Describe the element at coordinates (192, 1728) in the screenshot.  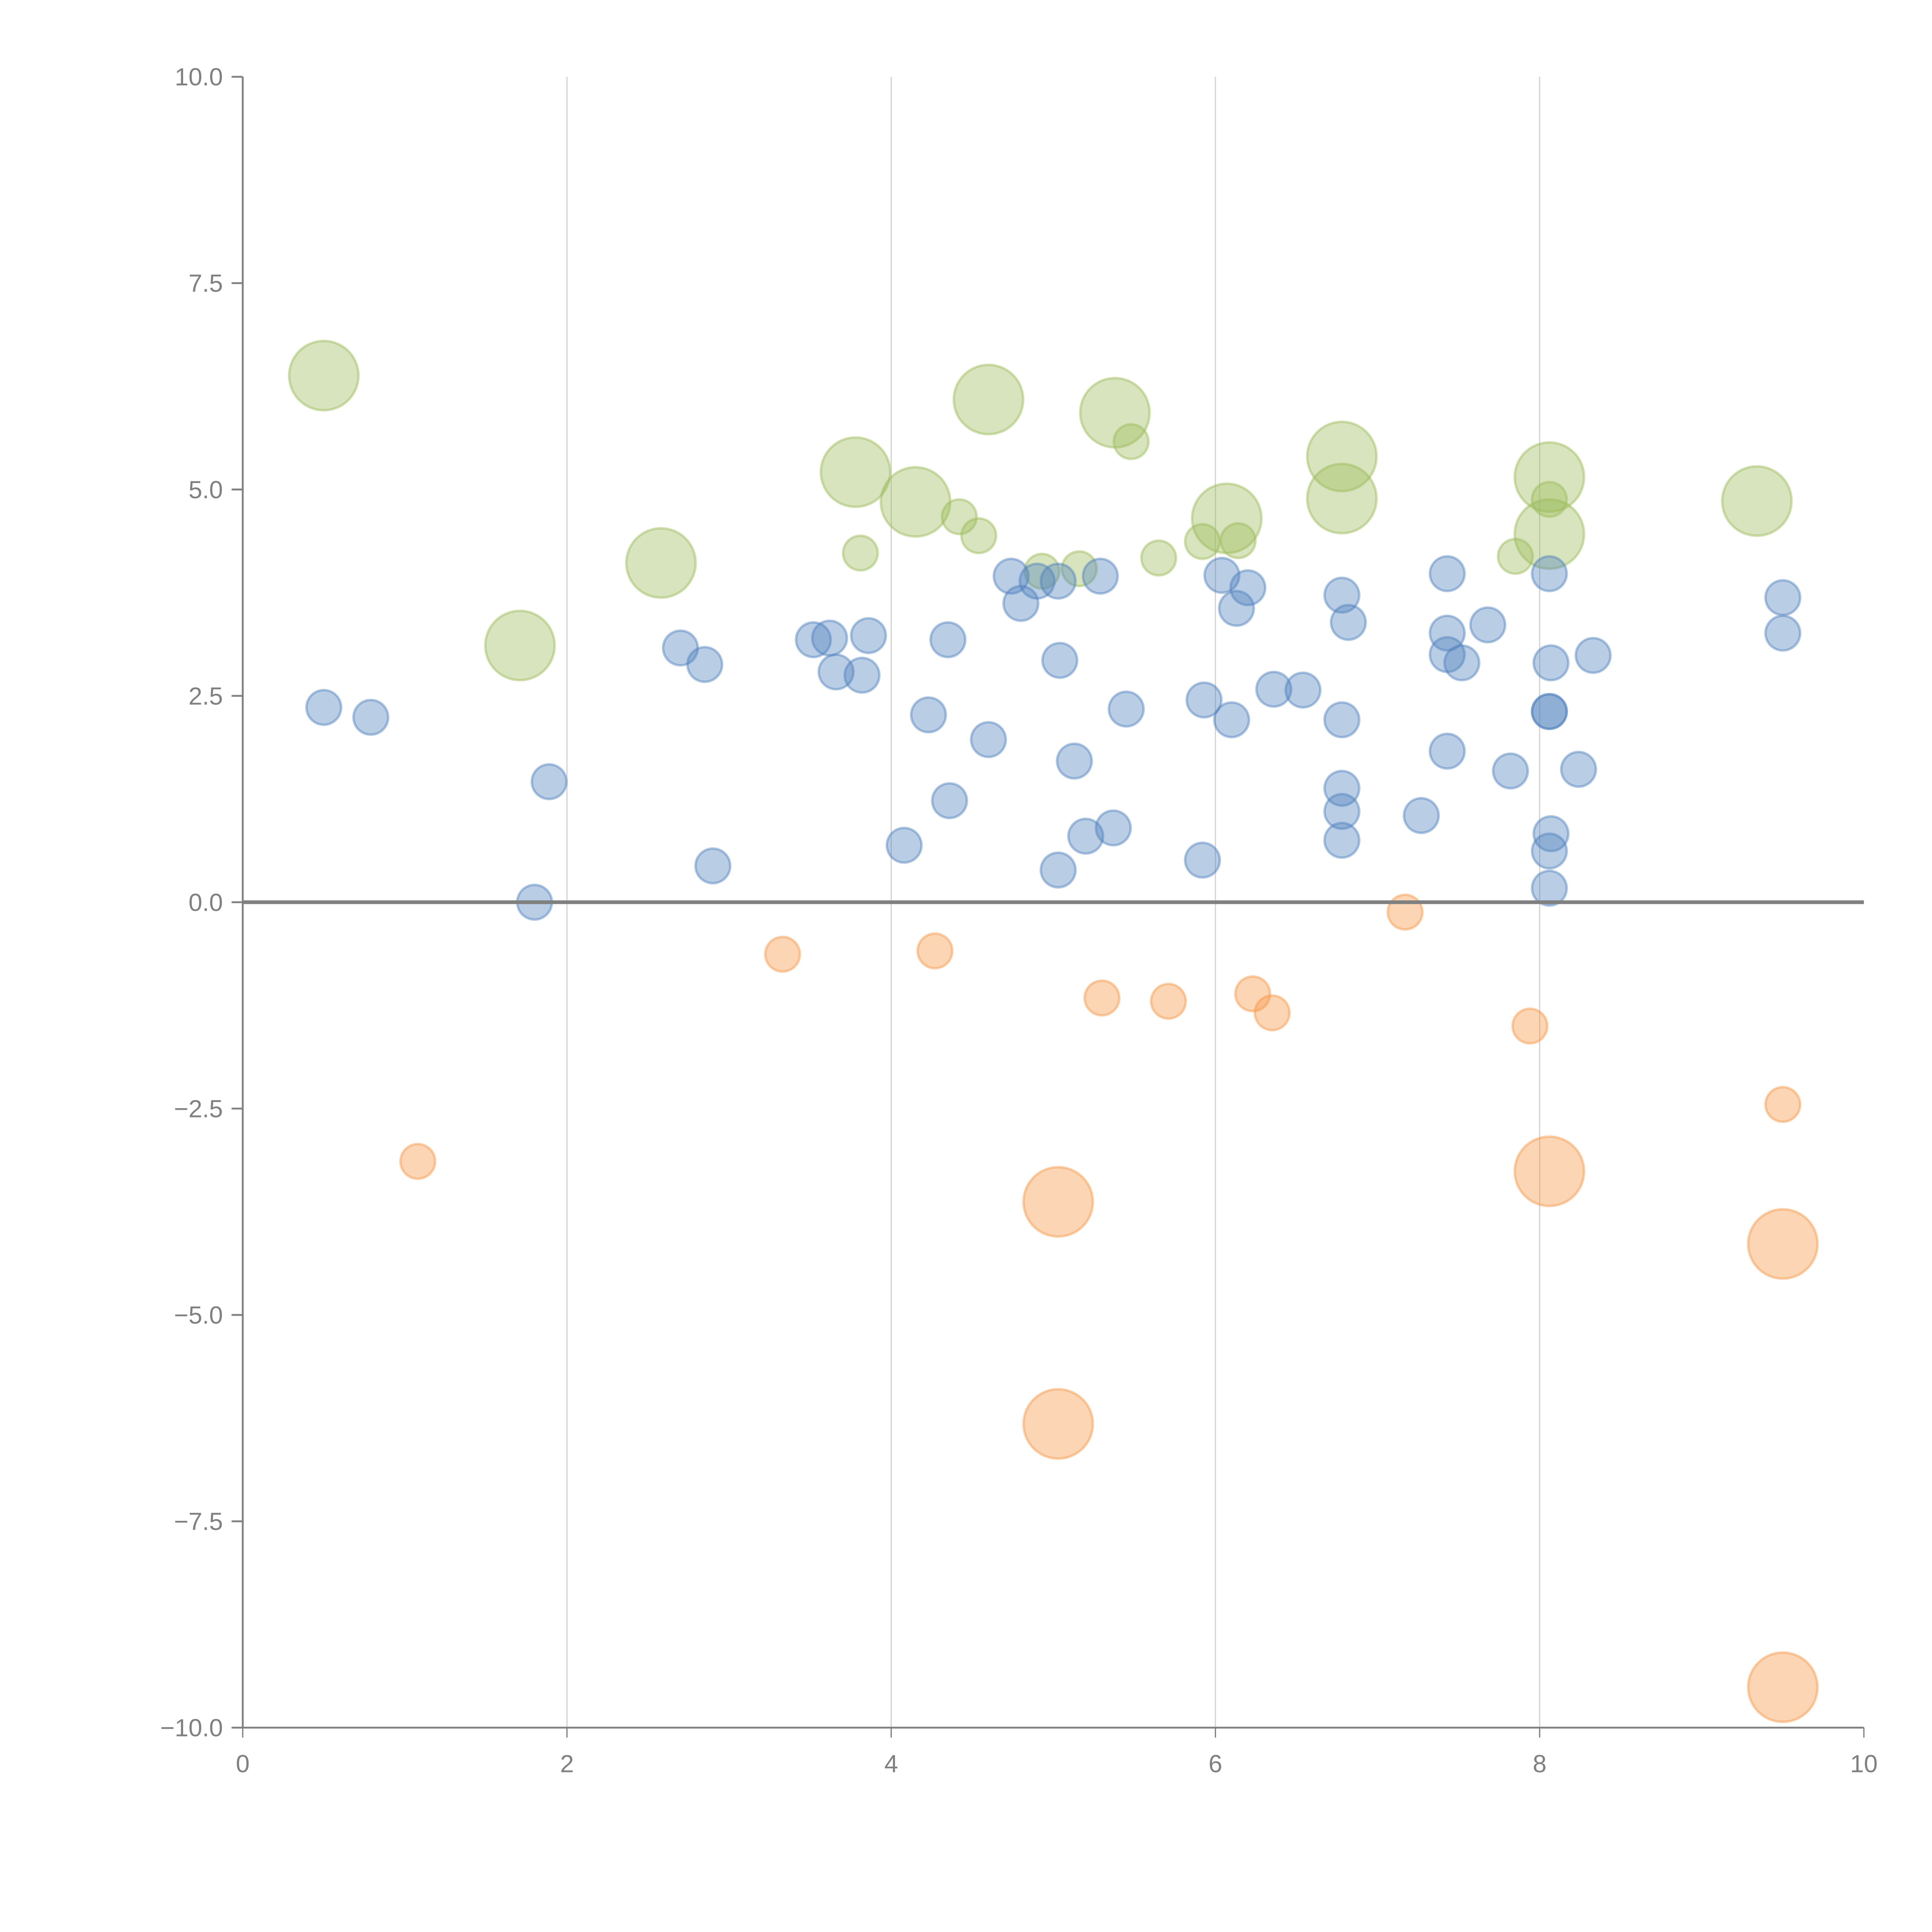
I see `y-tick-label: −10.0` at that location.